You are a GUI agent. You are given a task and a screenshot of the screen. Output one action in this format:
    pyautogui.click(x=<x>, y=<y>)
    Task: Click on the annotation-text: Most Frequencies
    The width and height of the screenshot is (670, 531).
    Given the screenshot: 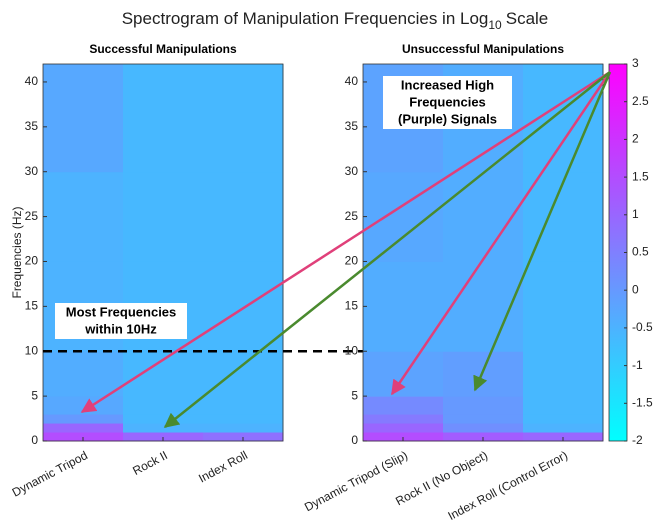 What is the action you would take?
    pyautogui.click(x=121, y=311)
    